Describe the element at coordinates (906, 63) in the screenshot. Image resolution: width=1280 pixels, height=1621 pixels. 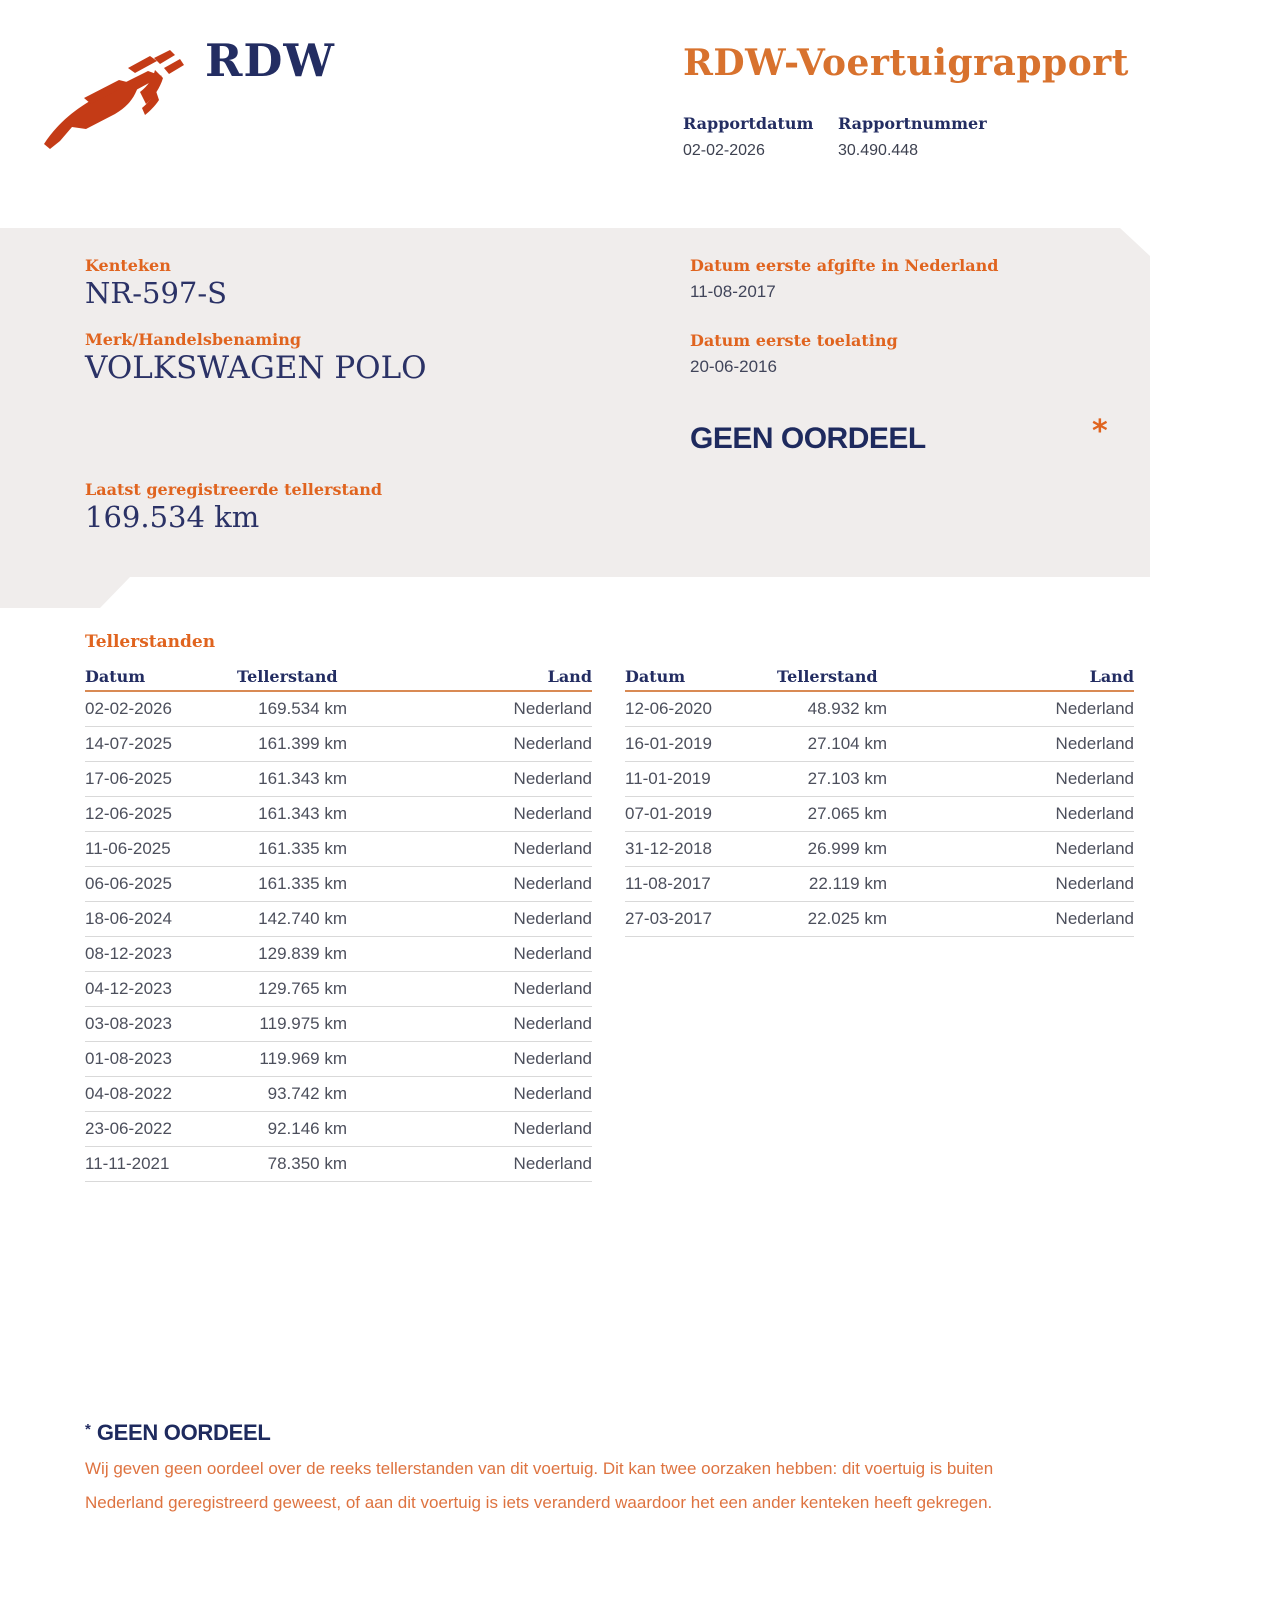
I see `page-title: RDW-Voertuigrapport` at that location.